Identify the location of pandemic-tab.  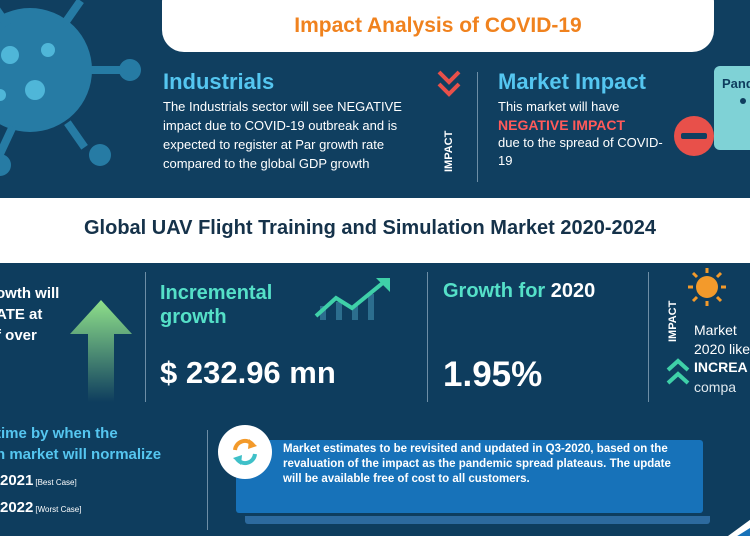
(732, 108).